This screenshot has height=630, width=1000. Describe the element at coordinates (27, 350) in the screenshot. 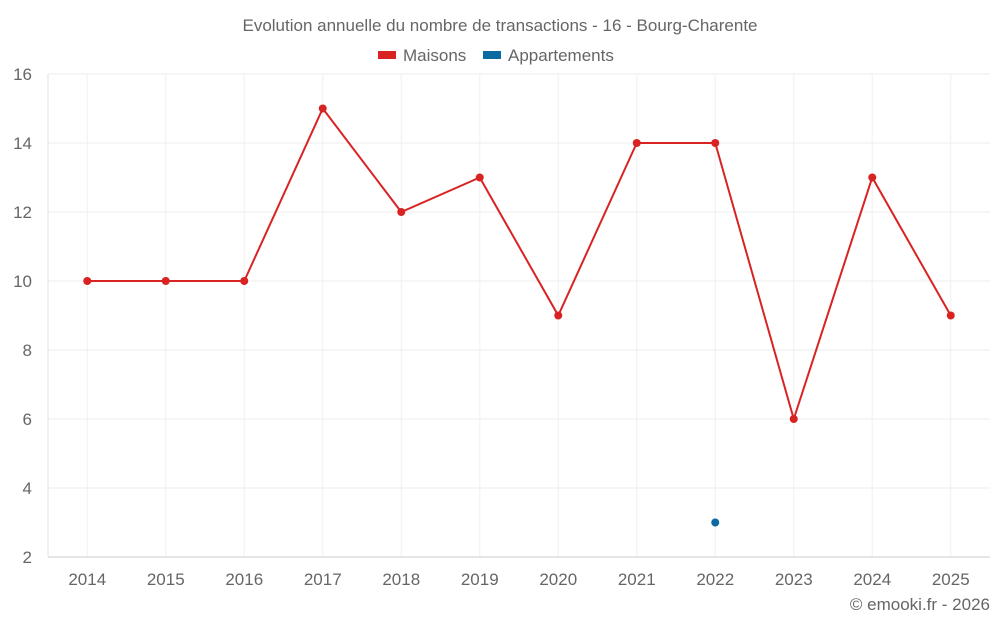

I see `y-tick-label: 8` at that location.